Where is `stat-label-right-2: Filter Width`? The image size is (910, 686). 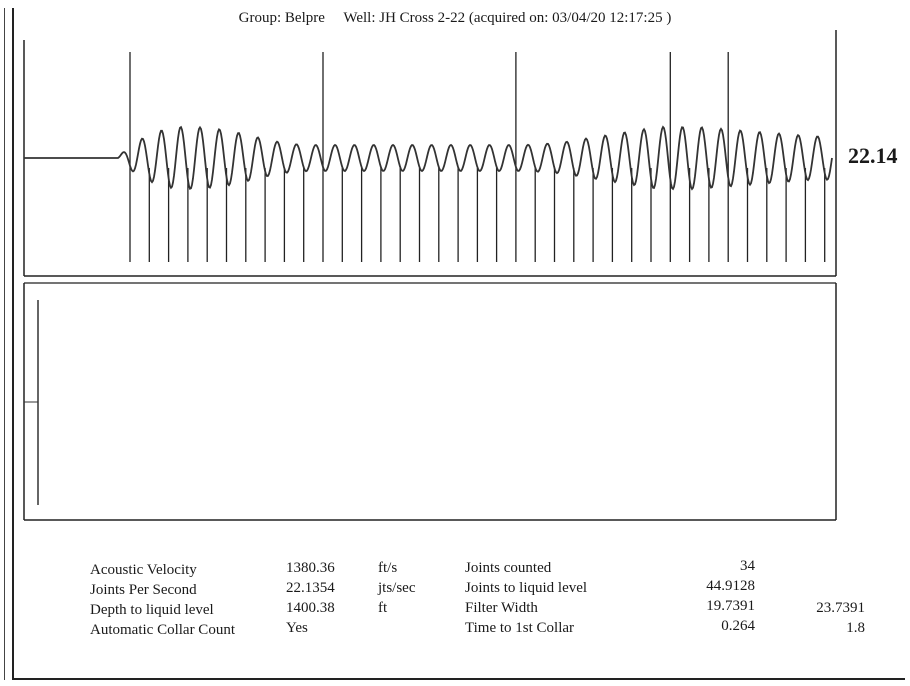
stat-label-right-2: Filter Width is located at coordinates (501, 608).